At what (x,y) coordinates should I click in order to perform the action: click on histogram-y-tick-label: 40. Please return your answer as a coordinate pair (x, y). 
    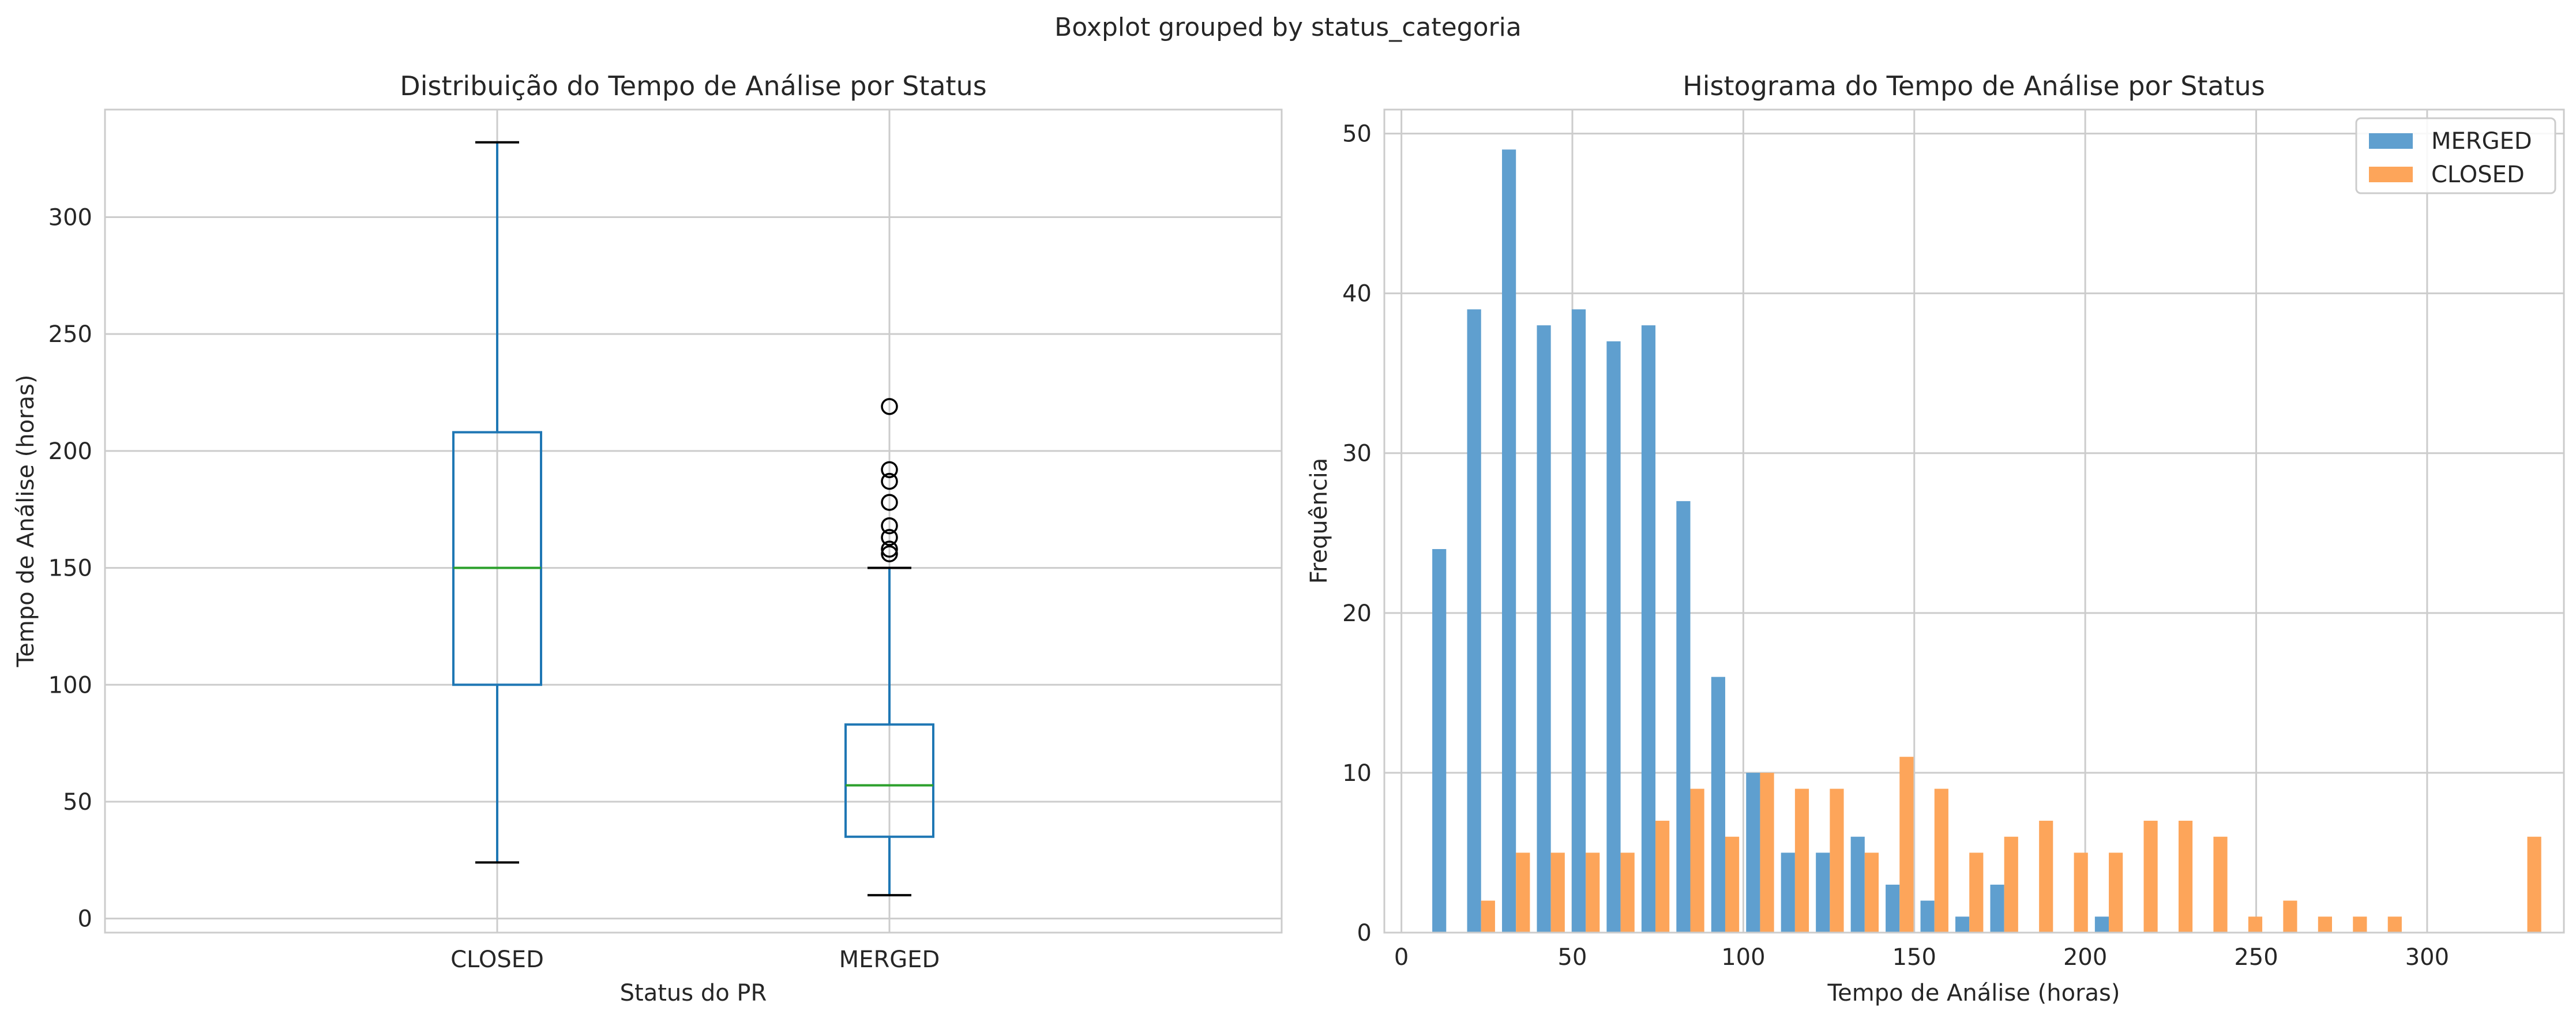
    Looking at the image, I should click on (1357, 294).